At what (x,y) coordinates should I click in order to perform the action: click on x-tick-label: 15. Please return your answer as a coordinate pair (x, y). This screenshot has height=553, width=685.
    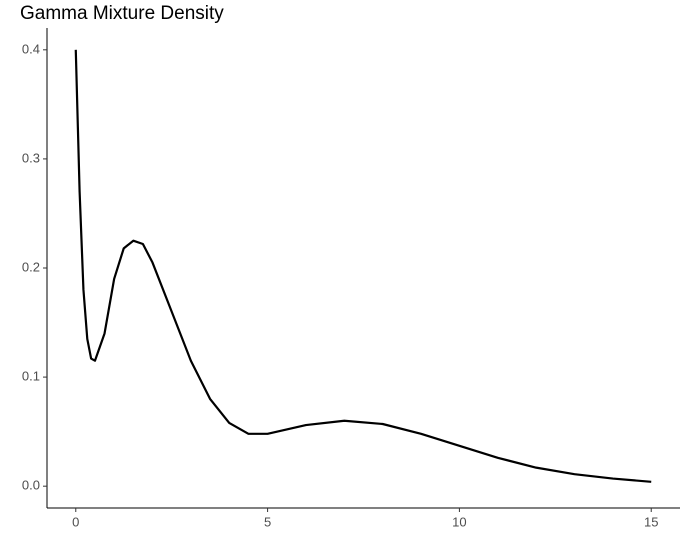
    Looking at the image, I should click on (651, 521).